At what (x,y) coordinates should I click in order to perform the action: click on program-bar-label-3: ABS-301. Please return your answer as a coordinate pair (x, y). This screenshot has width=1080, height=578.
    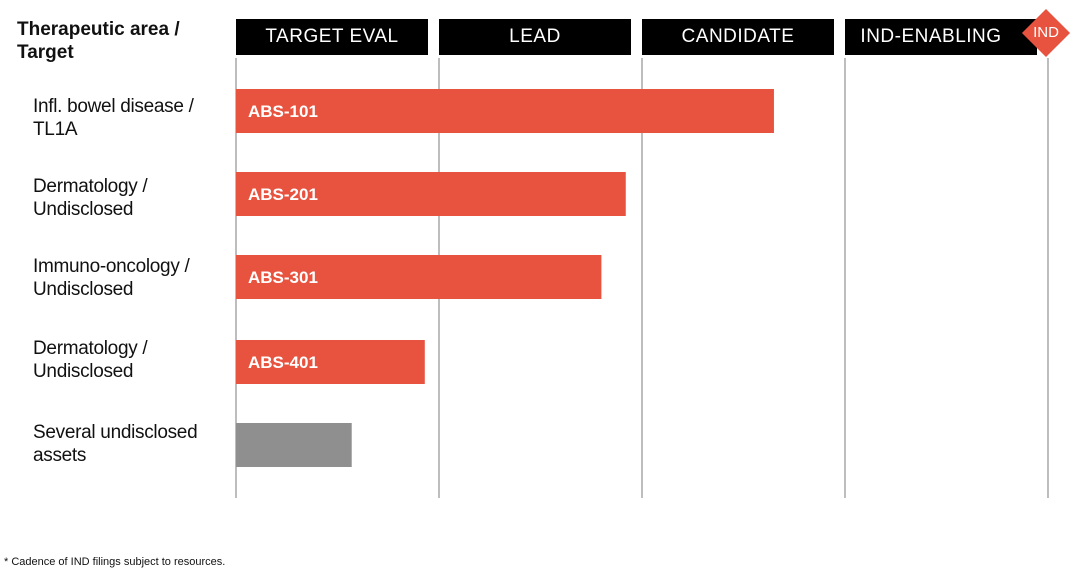
    Looking at the image, I should click on (283, 277).